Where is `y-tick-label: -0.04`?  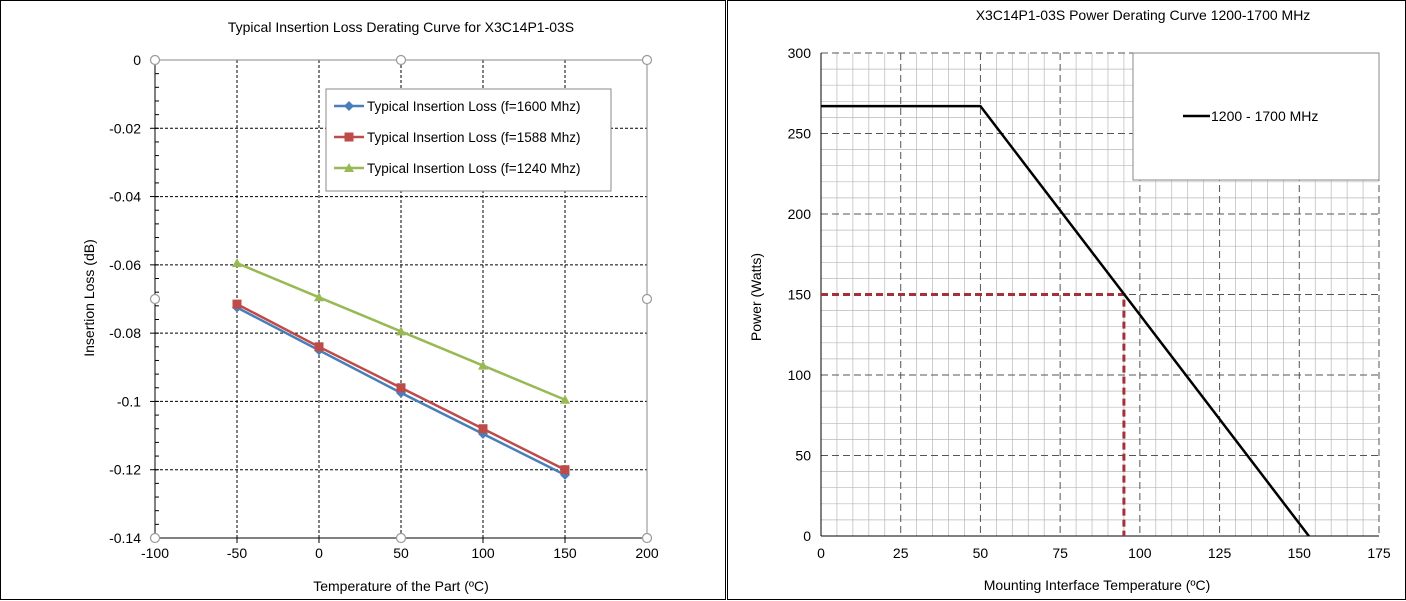 y-tick-label: -0.04 is located at coordinates (125, 197).